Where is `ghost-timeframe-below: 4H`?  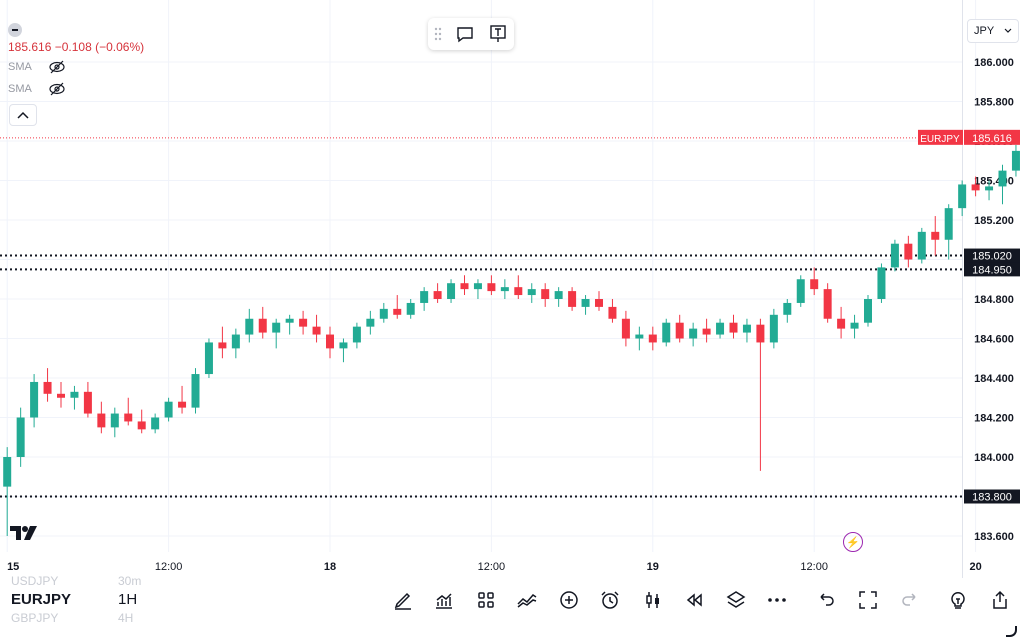
ghost-timeframe-below: 4H is located at coordinates (126, 618).